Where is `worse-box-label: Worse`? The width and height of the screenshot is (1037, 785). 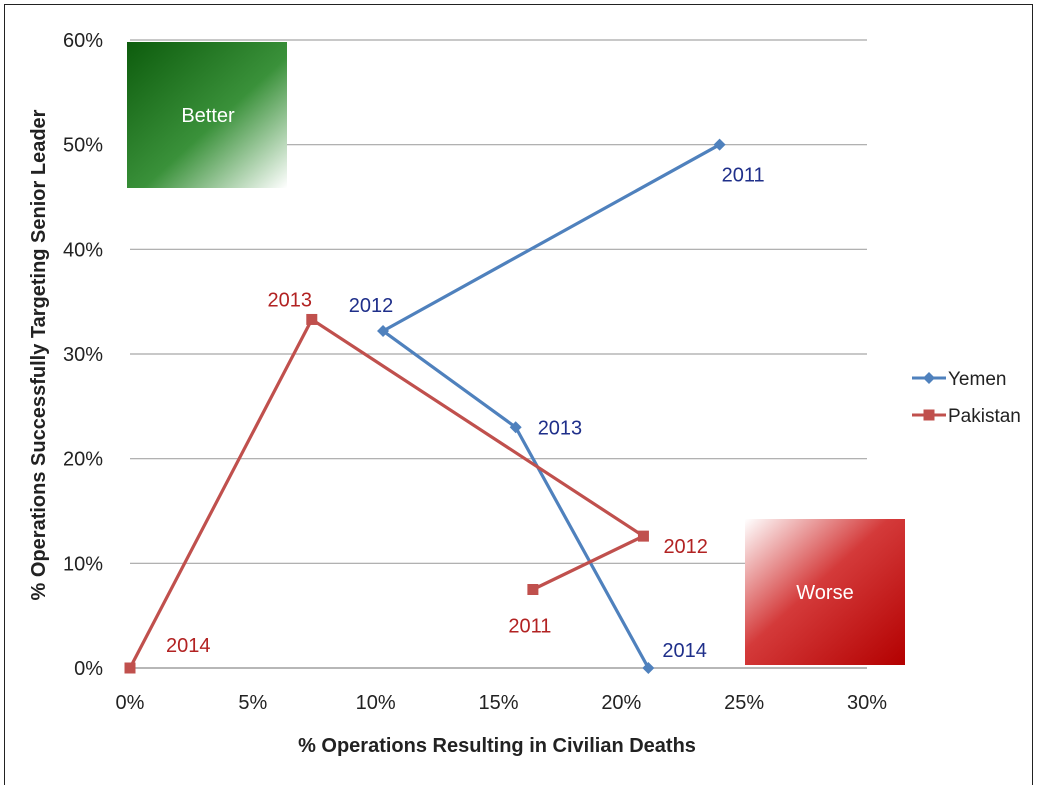 worse-box-label: Worse is located at coordinates (824, 593).